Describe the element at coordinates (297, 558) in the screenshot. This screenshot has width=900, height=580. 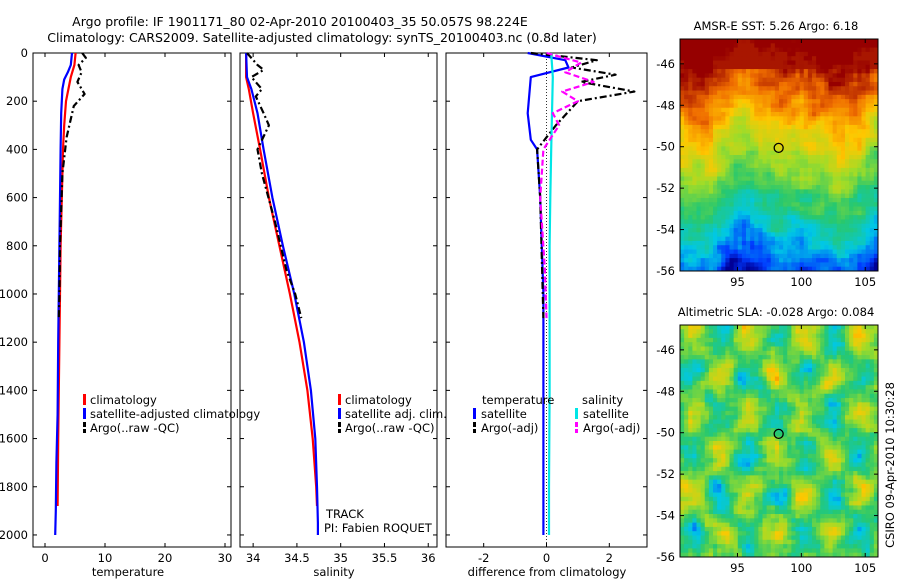
I see `x-tick-label: 34.5` at that location.